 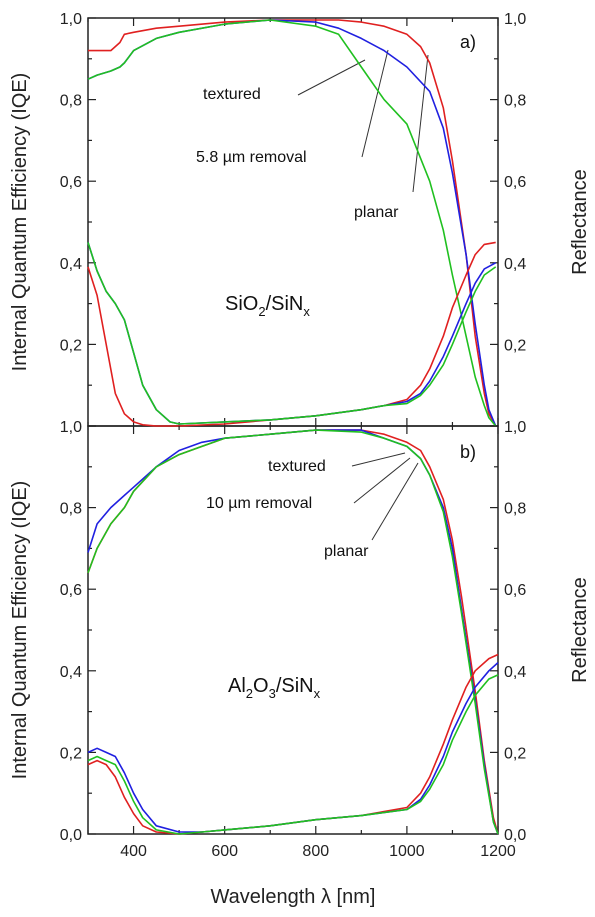 What do you see at coordinates (515, 101) in the screenshot?
I see `panel-a-ytick-label-right: 0,8` at bounding box center [515, 101].